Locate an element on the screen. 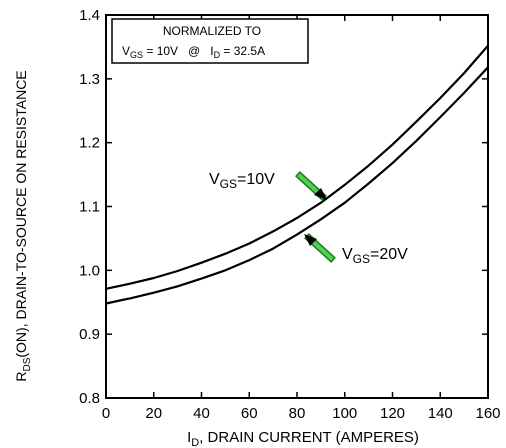 This screenshot has width=506, height=448. normalization-note: NORMALIZED TO VGS = 10V @ ID = 32.5A is located at coordinates (210, 41).